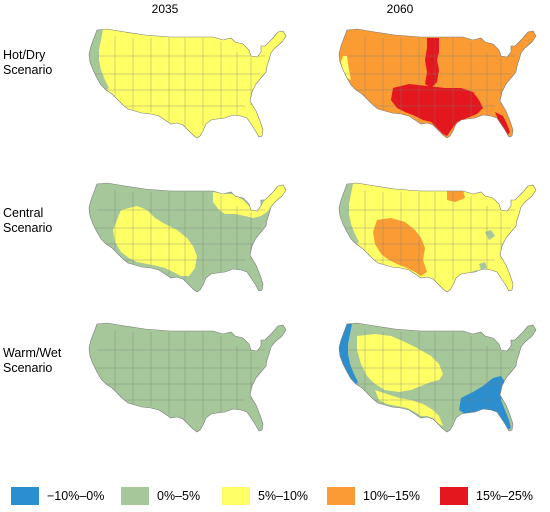  I want to click on row-label-line1: Warm/Wet, so click(32, 353).